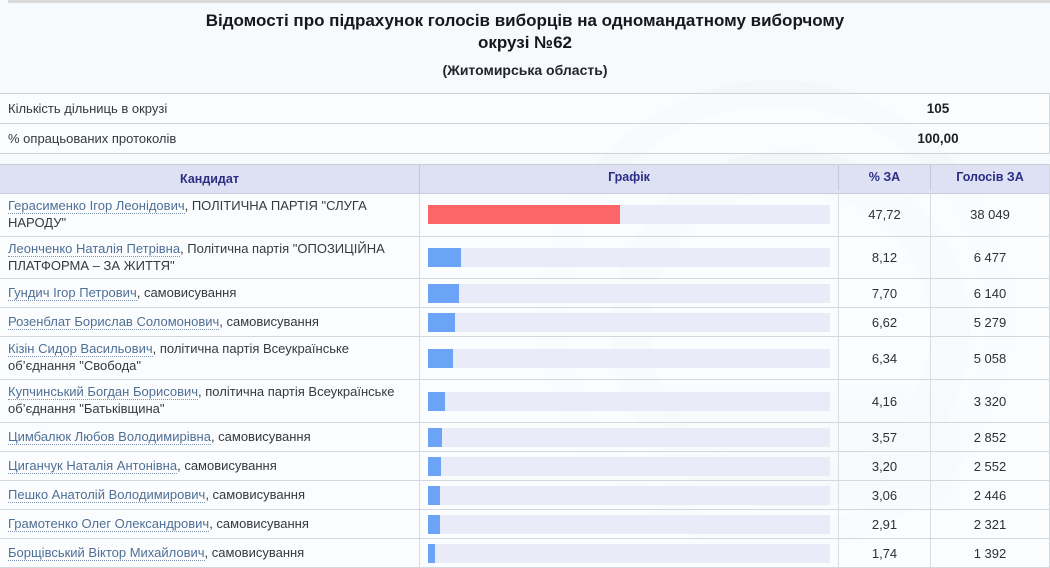 This screenshot has width=1050, height=568. What do you see at coordinates (885, 524) in the screenshot?
I see `pct-value: 2,91` at bounding box center [885, 524].